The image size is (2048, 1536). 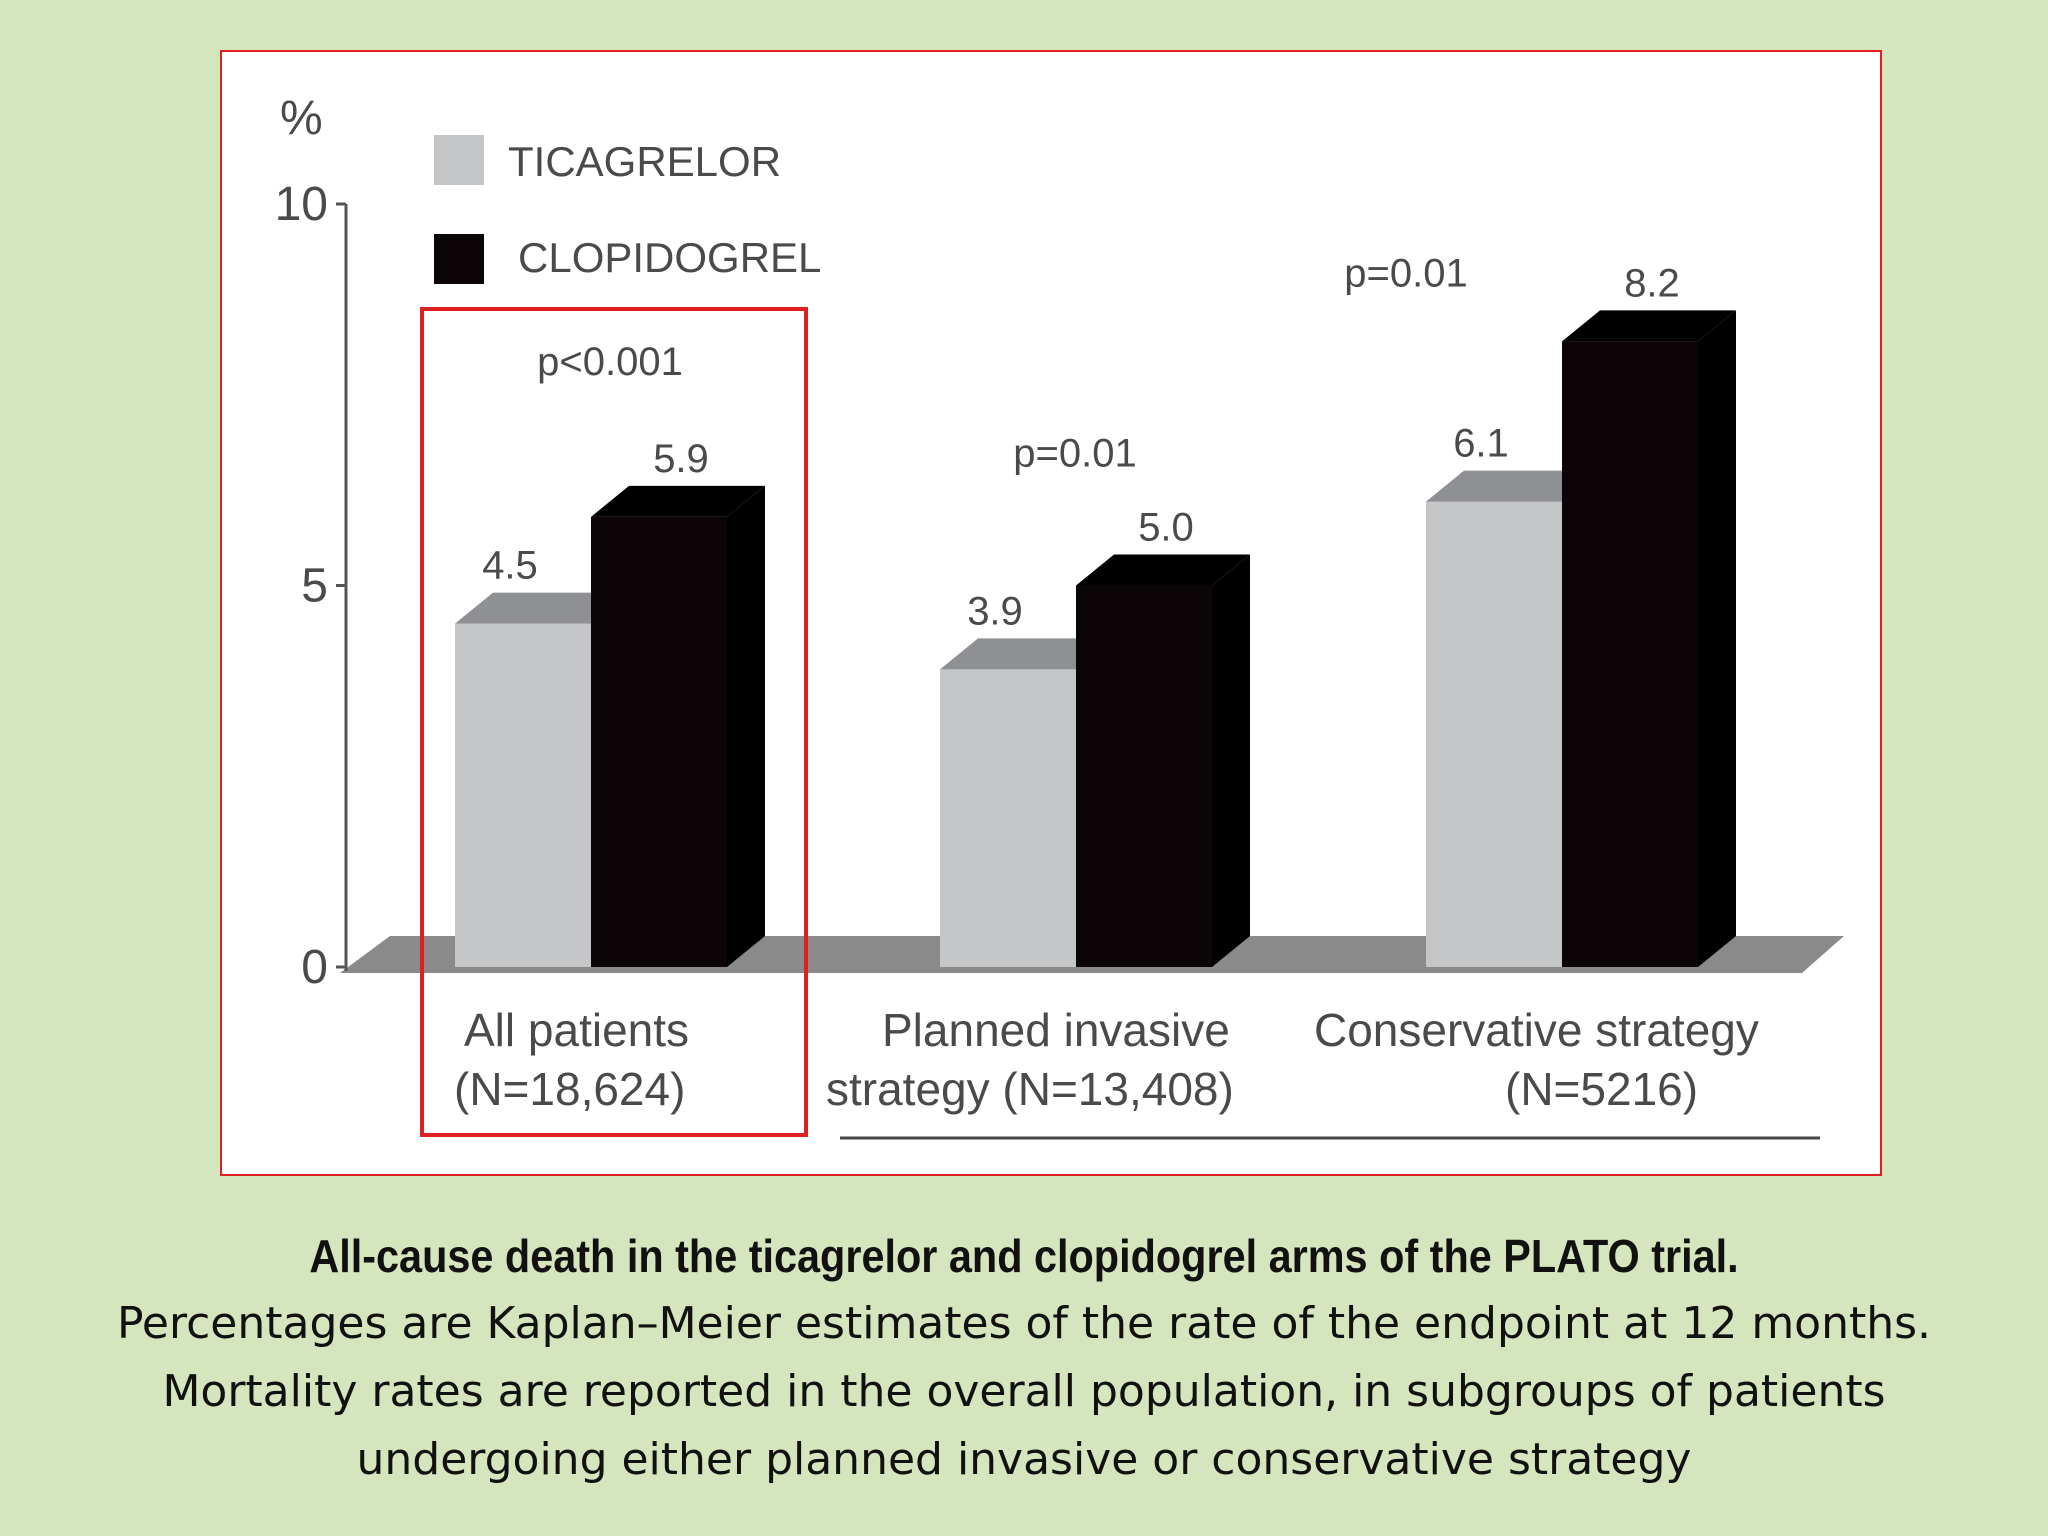 What do you see at coordinates (1056, 1030) in the screenshot?
I see `category-label: Planned invasive` at bounding box center [1056, 1030].